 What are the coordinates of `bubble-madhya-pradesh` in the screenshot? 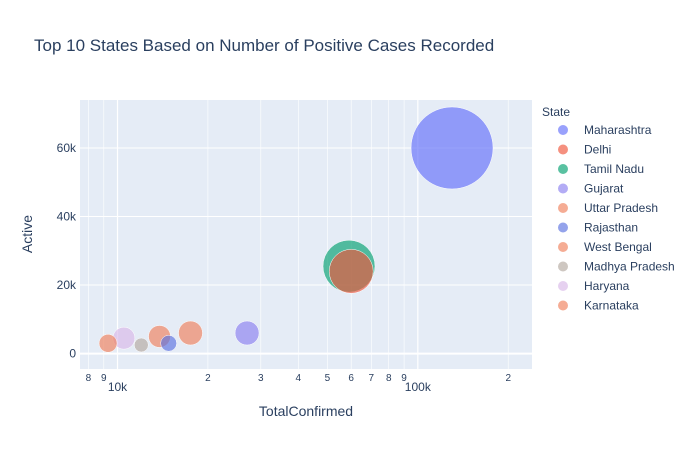 It's located at (141, 345).